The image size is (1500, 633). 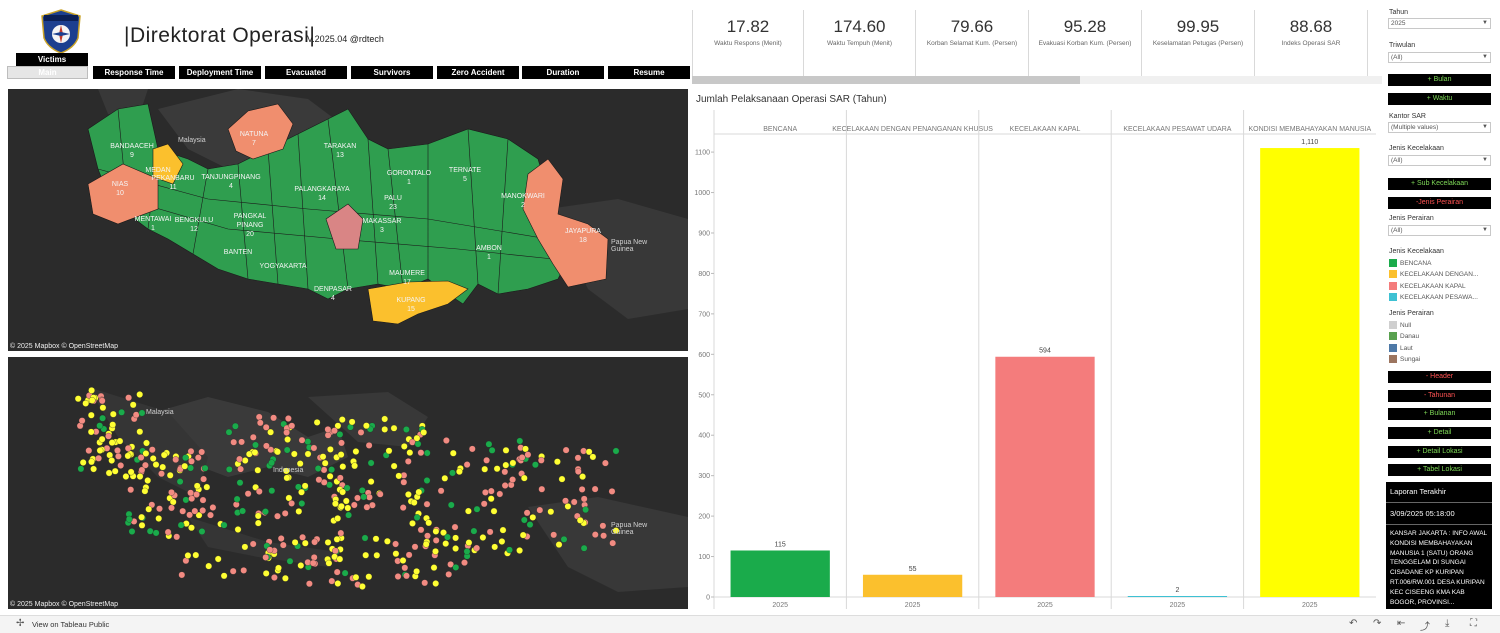 What do you see at coordinates (1401, 348) in the screenshot?
I see `legend-item: Laut` at bounding box center [1401, 348].